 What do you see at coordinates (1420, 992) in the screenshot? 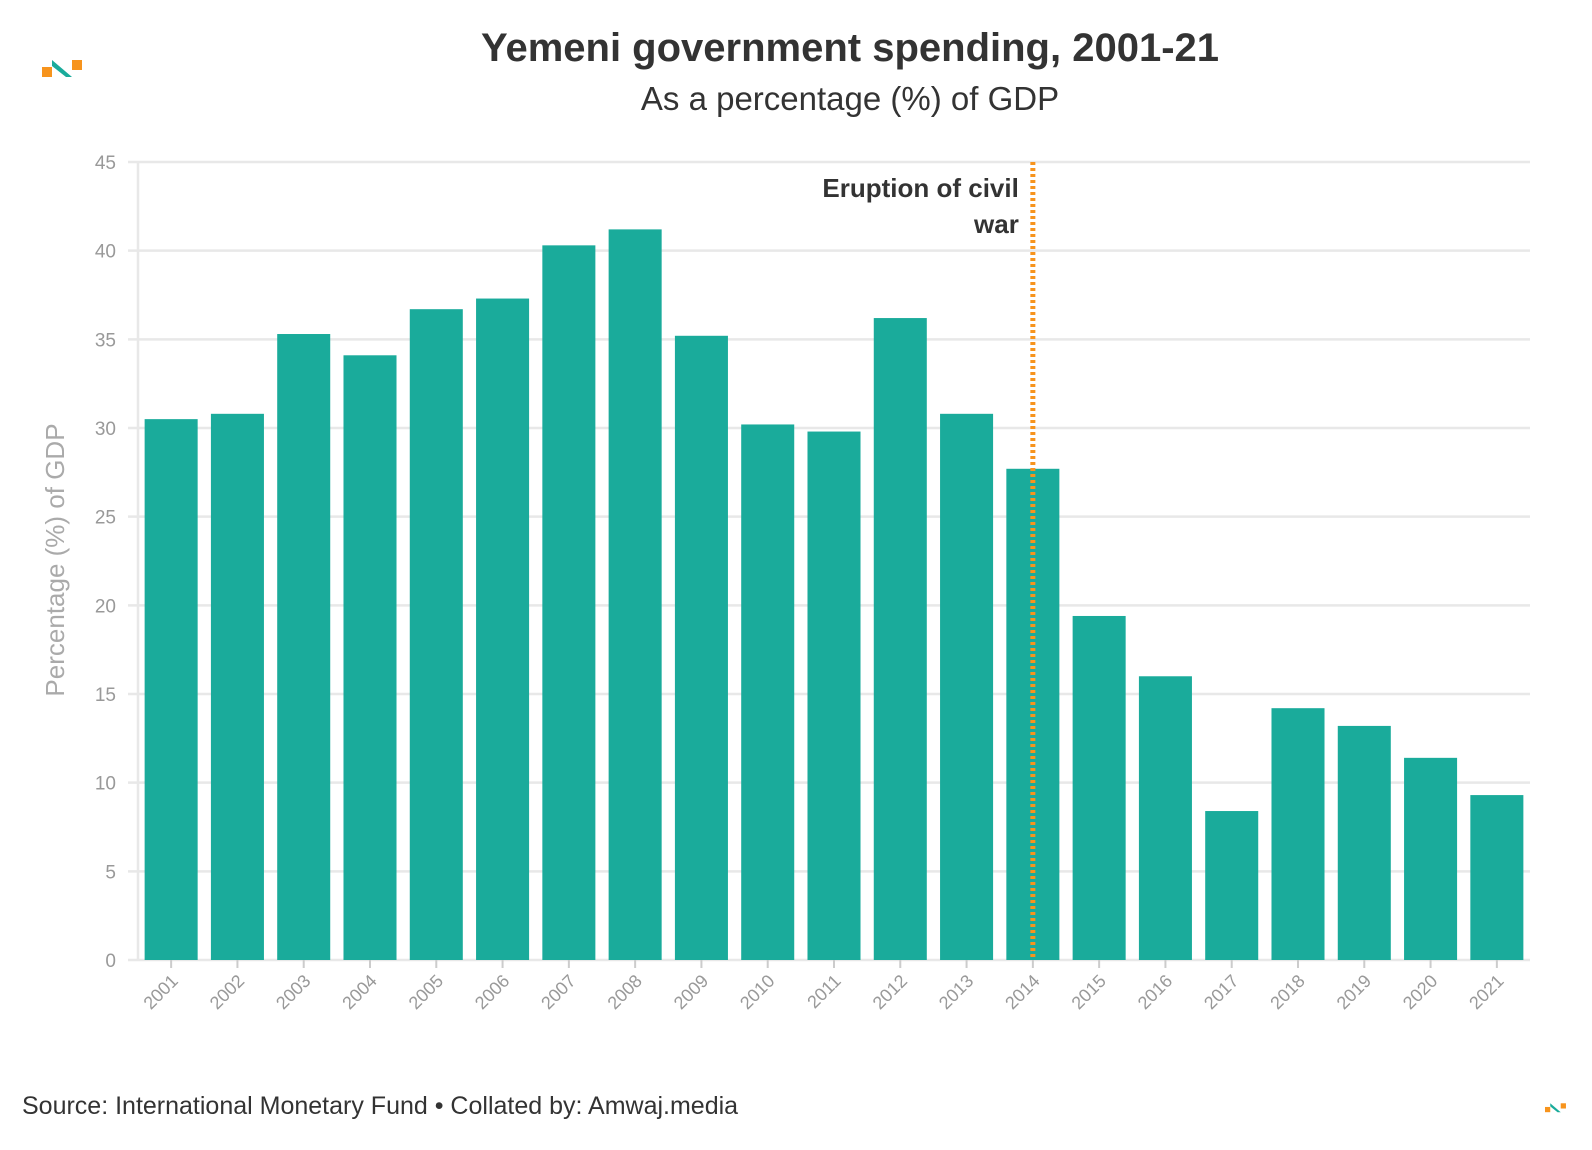
I see `x-tick-label: 2020` at bounding box center [1420, 992].